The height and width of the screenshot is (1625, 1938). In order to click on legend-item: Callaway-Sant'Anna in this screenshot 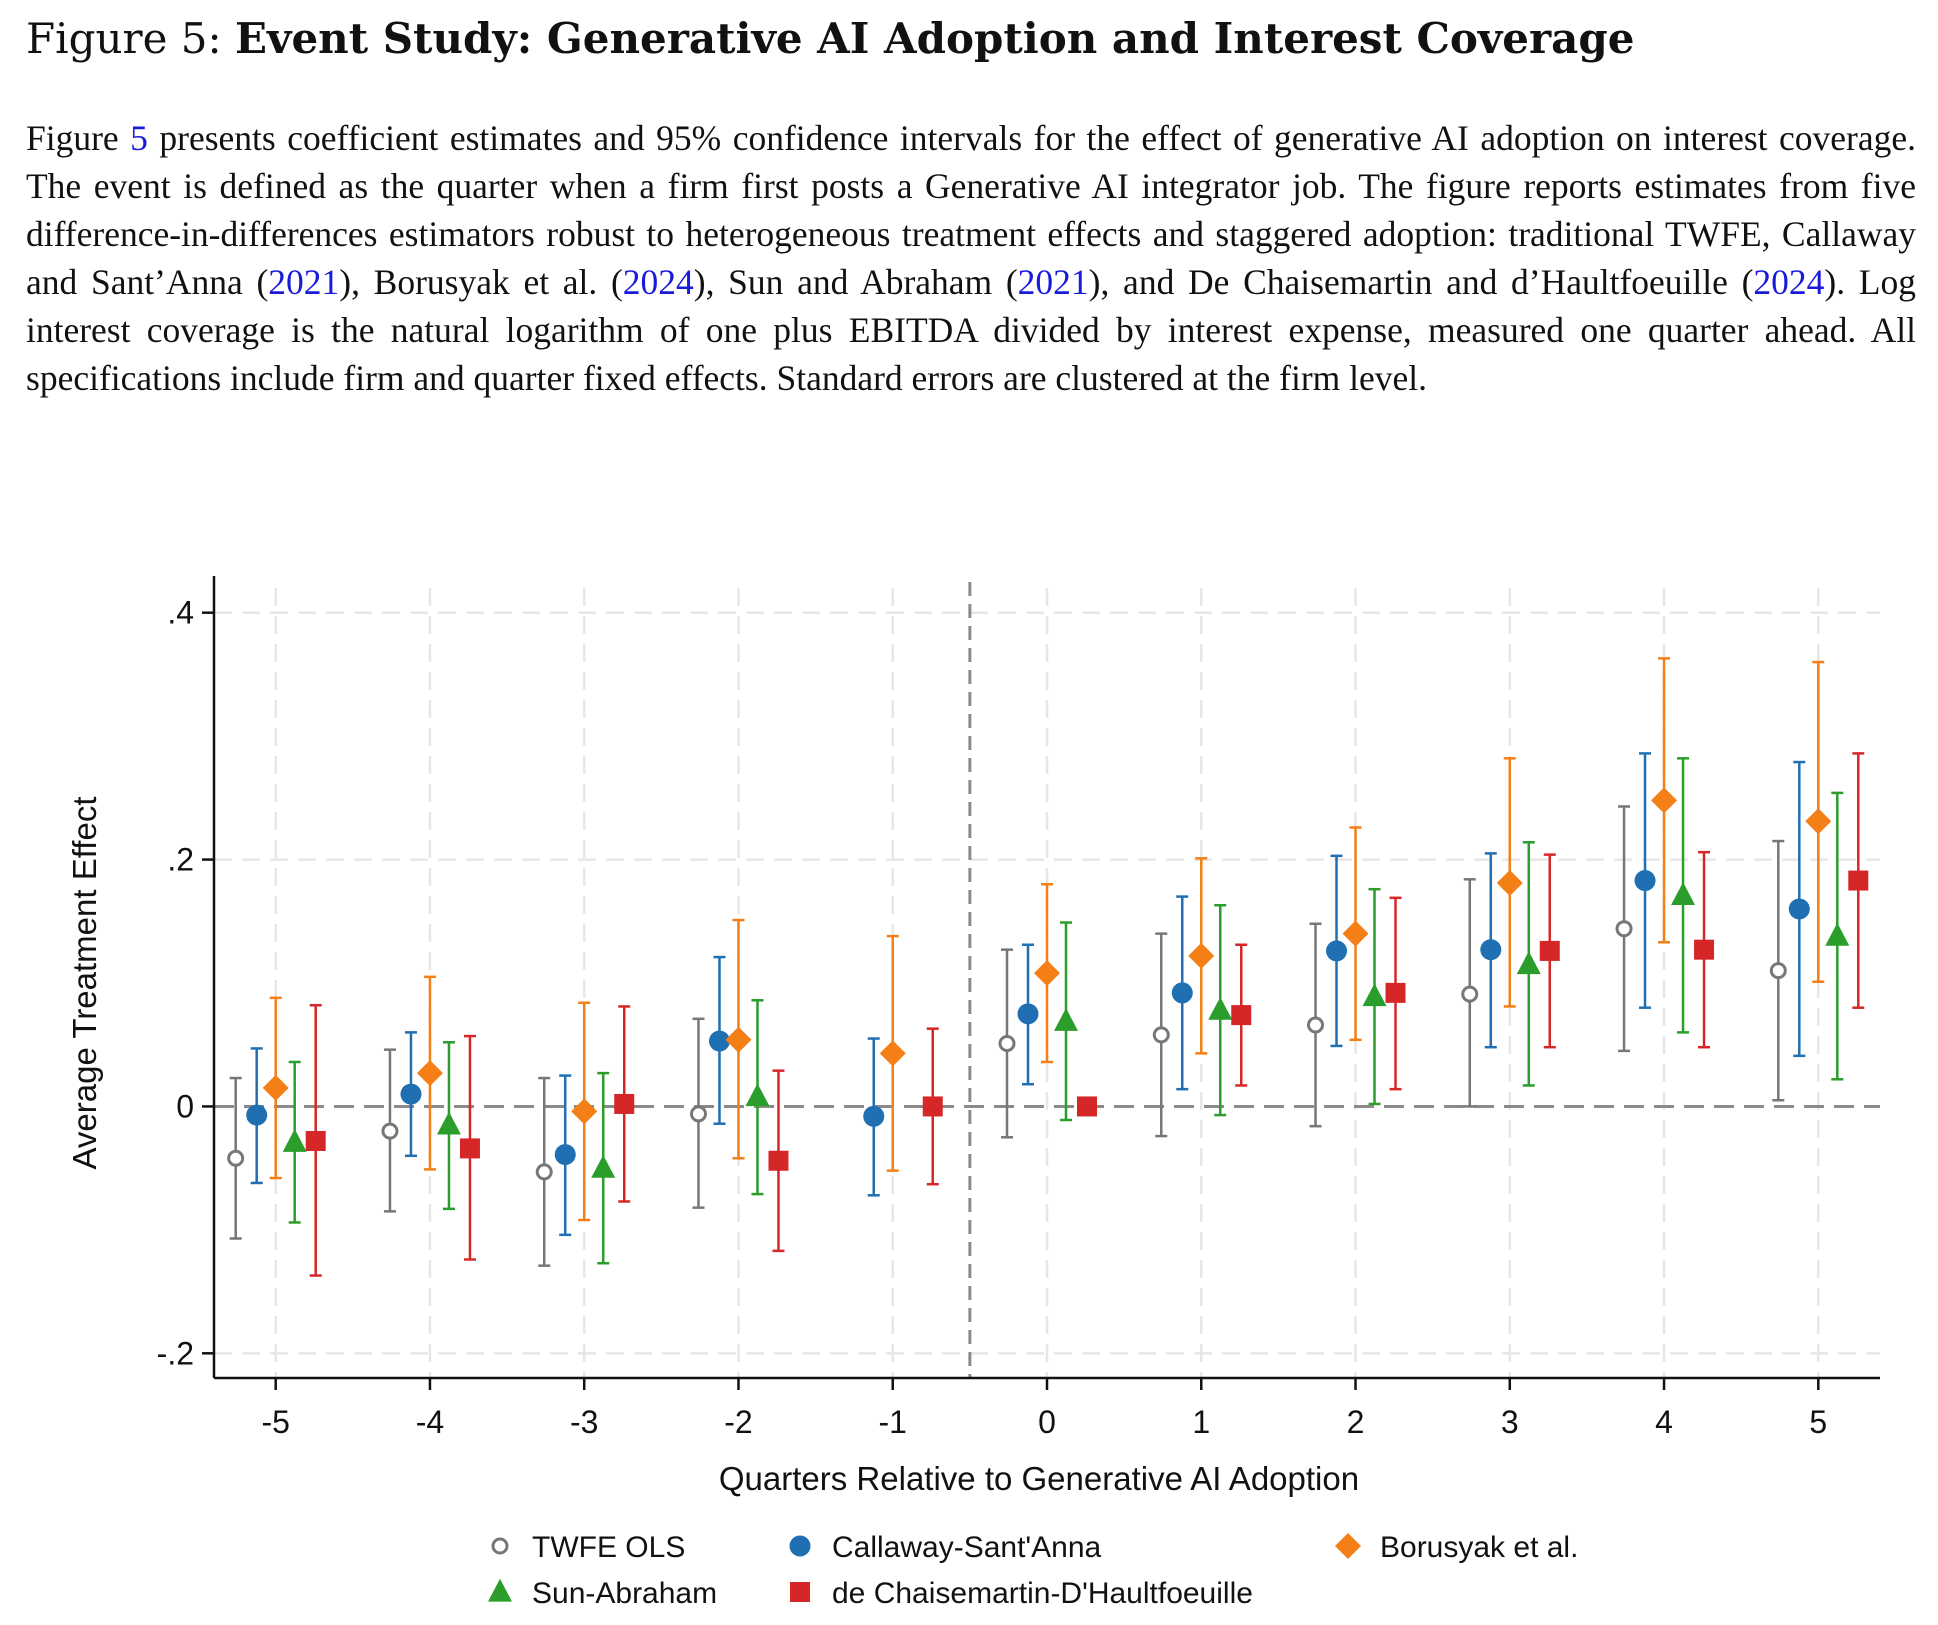, I will do `click(945, 1547)`.